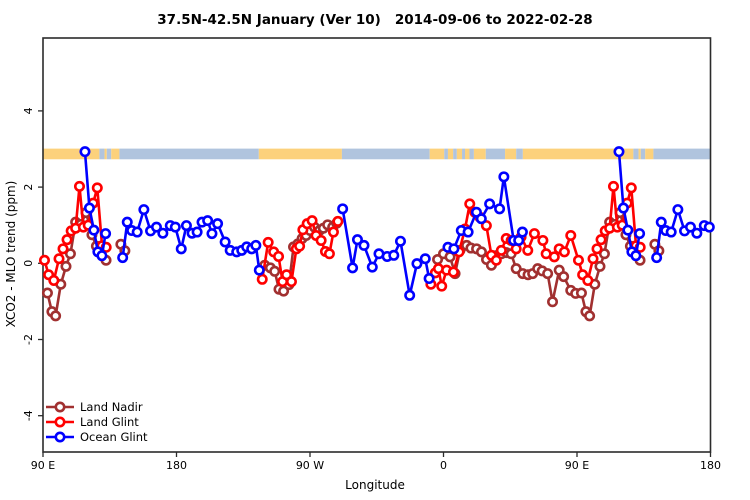  I want to click on series-line, so click(191, 240).